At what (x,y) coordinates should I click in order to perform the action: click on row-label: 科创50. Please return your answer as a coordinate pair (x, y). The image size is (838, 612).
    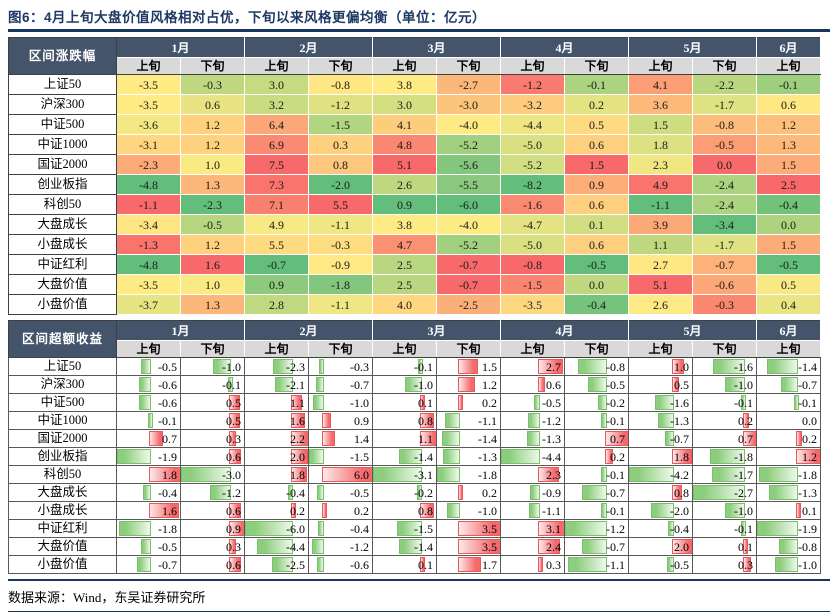
    Looking at the image, I should click on (62, 474).